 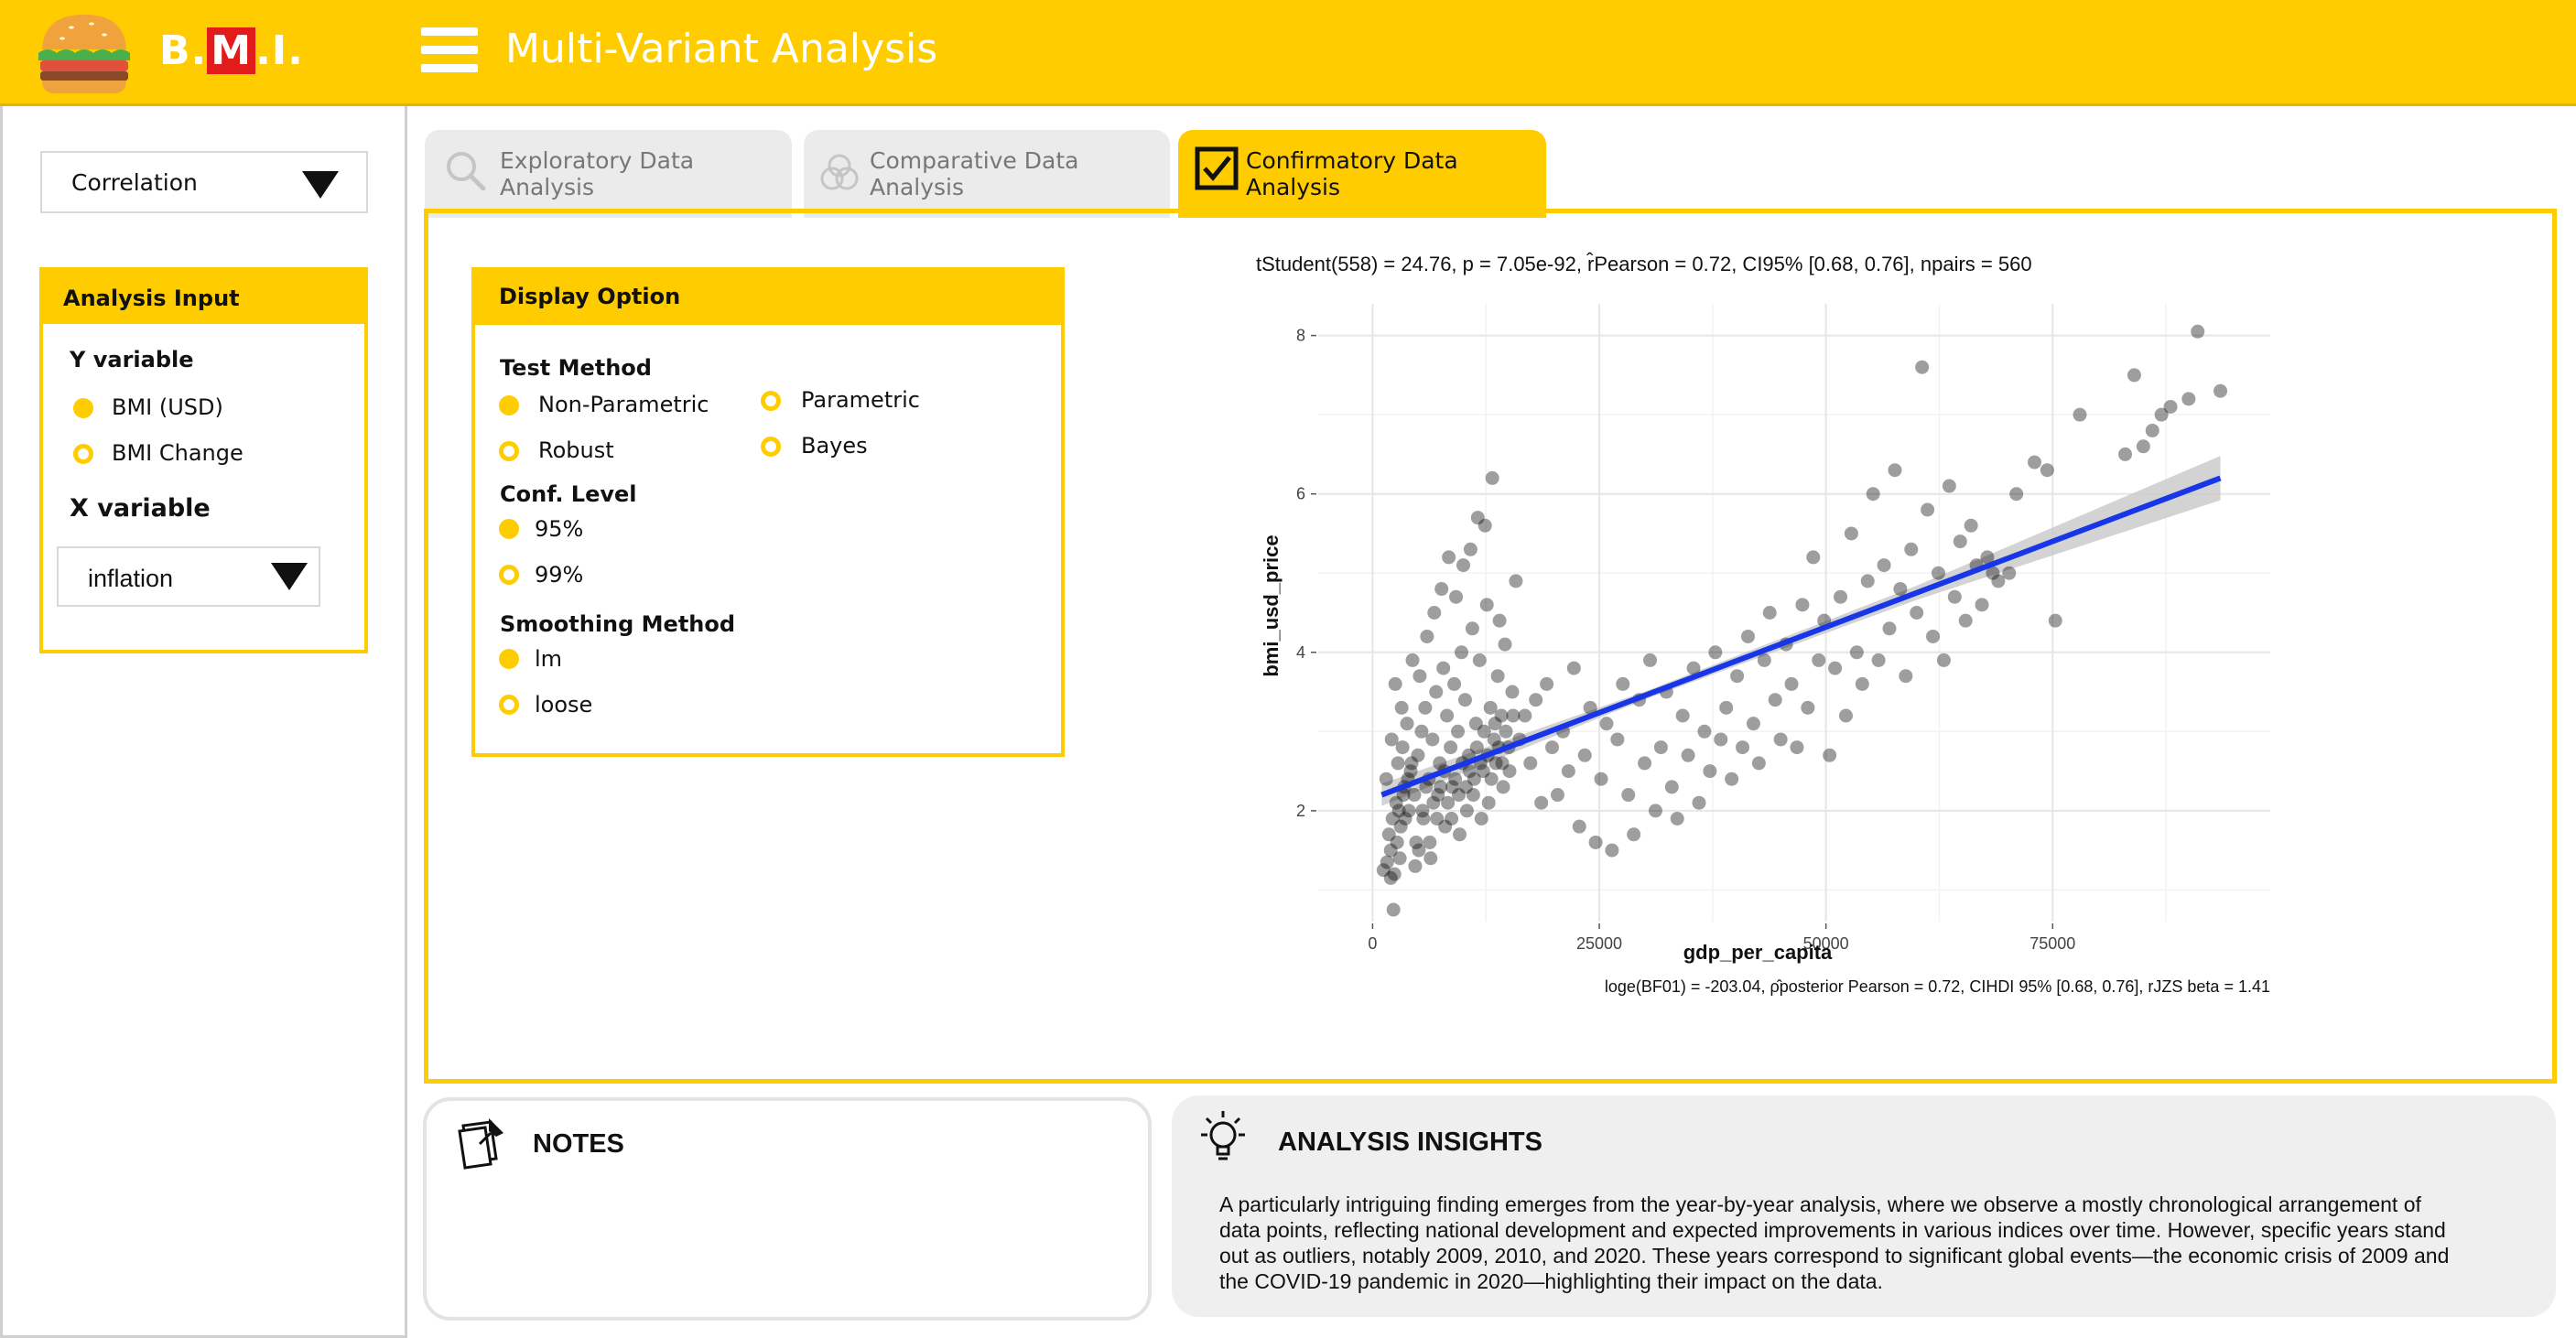 What do you see at coordinates (768, 296) in the screenshot?
I see `display-option-title: Display Option` at bounding box center [768, 296].